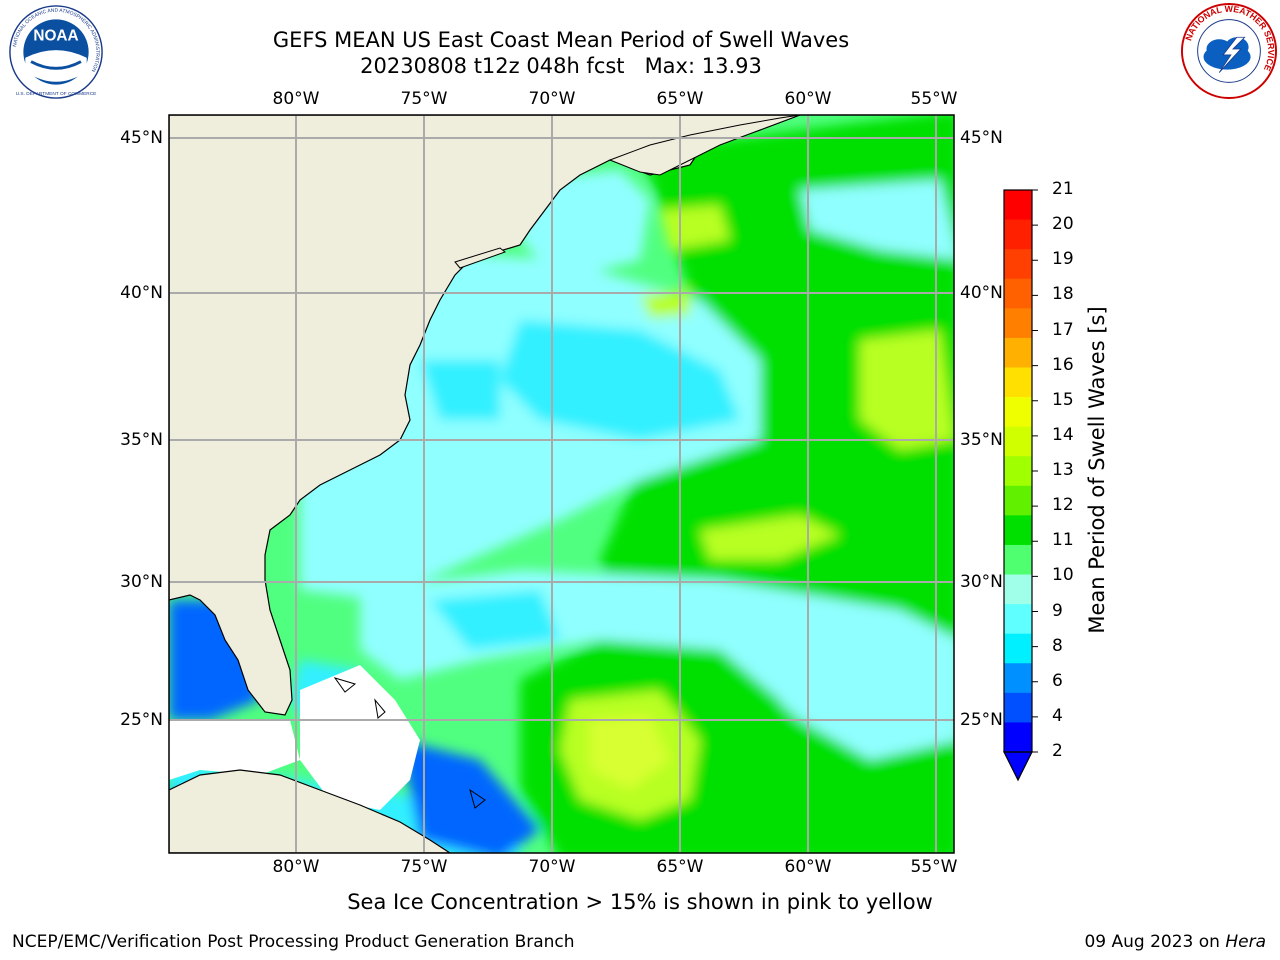 This screenshot has width=1280, height=960. I want to click on lat-tick-left: 45°N, so click(141, 138).